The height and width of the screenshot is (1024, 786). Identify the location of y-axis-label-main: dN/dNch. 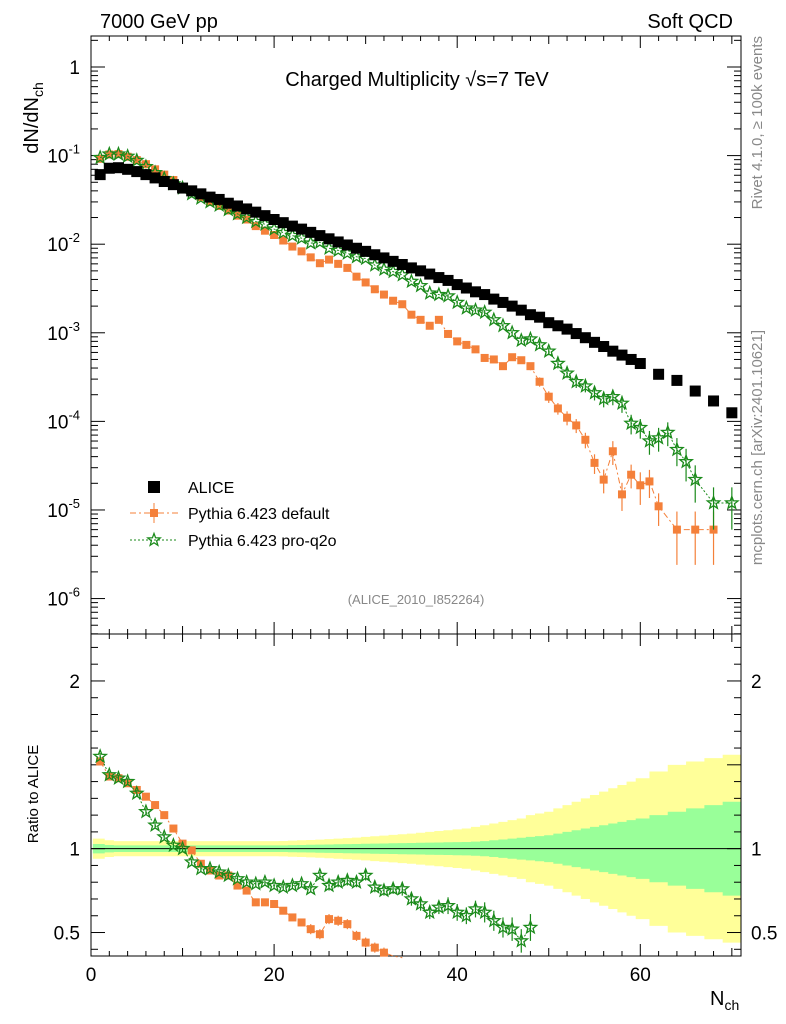
(33, 118).